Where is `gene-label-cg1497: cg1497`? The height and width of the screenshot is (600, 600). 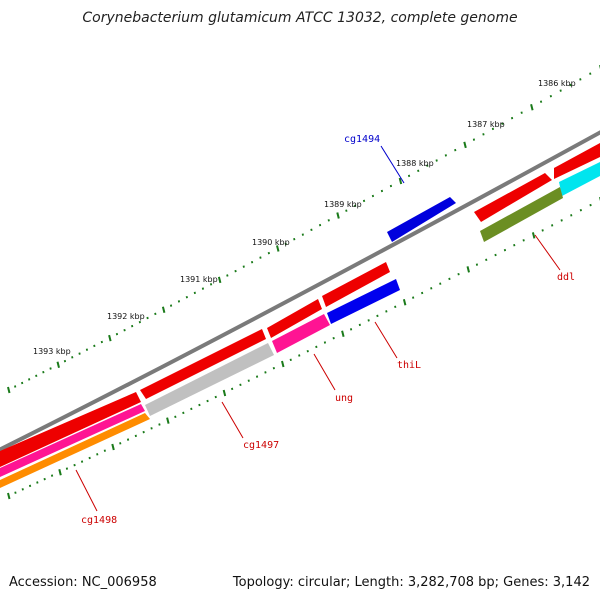 gene-label-cg1497: cg1497 is located at coordinates (261, 445).